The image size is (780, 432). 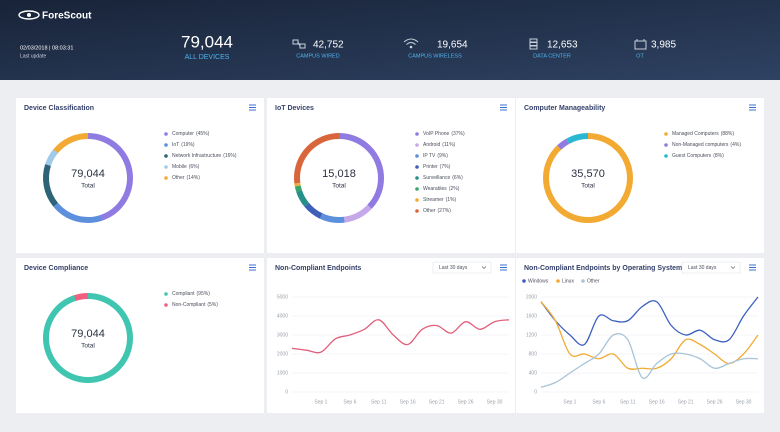 What do you see at coordinates (189, 305) in the screenshot?
I see `legend-category: Non-Compliant` at bounding box center [189, 305].